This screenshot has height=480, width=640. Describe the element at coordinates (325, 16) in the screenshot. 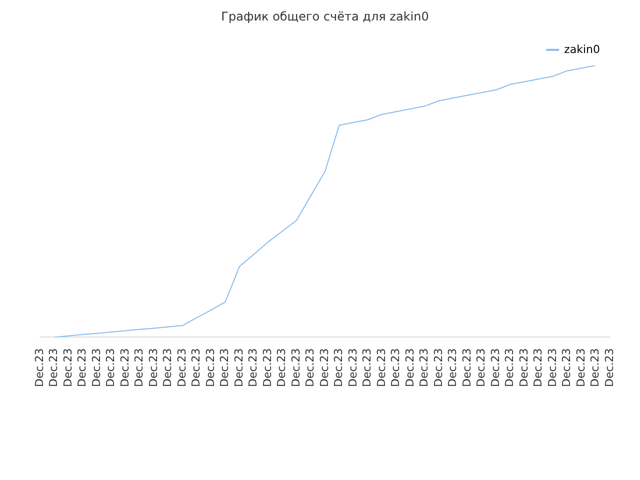

I see `chart-title: График общего счёта для zakin0` at that location.